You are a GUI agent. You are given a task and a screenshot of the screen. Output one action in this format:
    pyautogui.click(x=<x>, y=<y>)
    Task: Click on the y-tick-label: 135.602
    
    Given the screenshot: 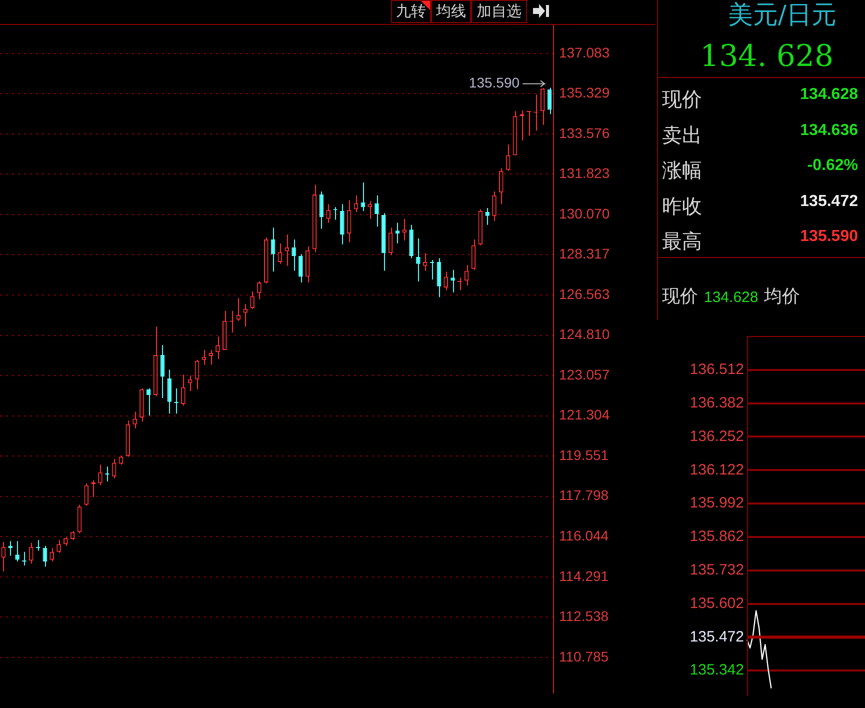 What is the action you would take?
    pyautogui.click(x=717, y=603)
    